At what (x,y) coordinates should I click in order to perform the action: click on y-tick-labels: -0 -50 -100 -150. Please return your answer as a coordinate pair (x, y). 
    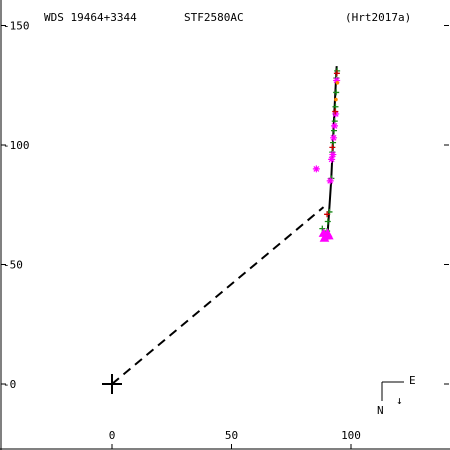
    Looking at the image, I should click on (16, 206).